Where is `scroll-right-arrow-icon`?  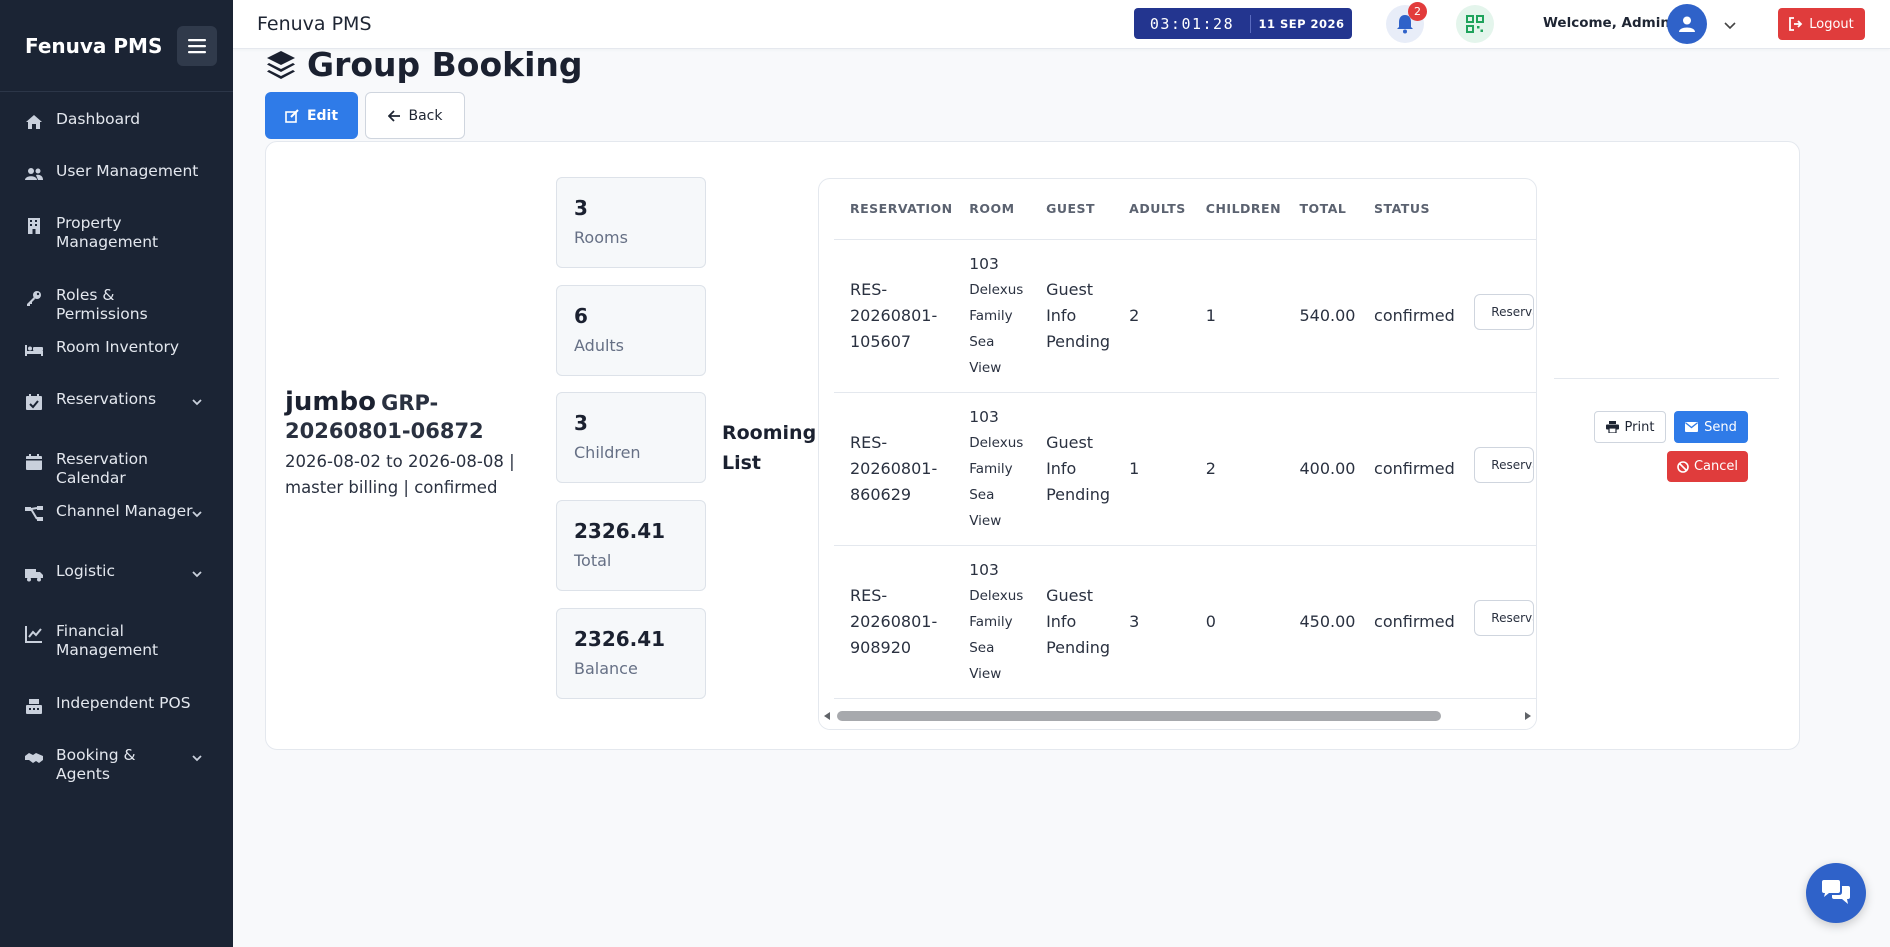 scroll-right-arrow-icon is located at coordinates (1528, 716).